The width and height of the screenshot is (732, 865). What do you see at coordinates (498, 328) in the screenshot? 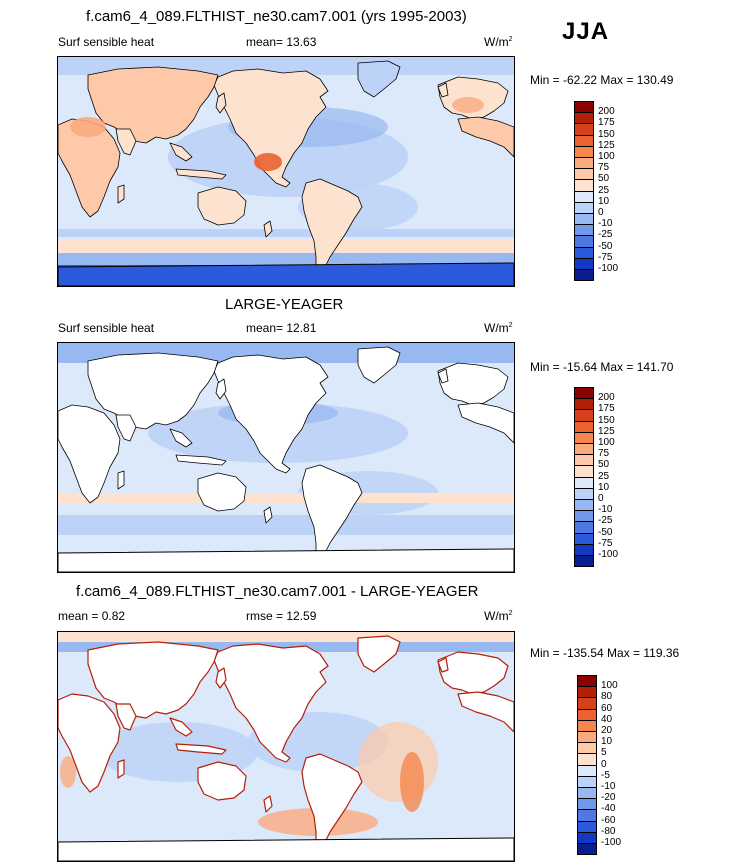
I see `panel-2-units: W/m2` at bounding box center [498, 328].